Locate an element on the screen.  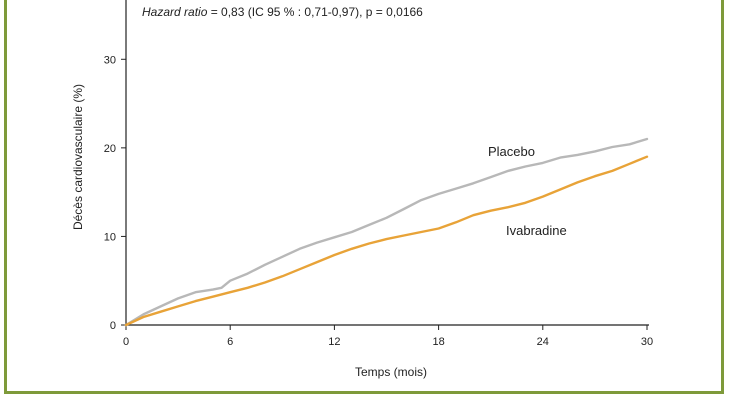
hazard-ratio-values: = 0,83 (IC 95 % : 0,71-0,97), p = 0,0166 is located at coordinates (315, 12).